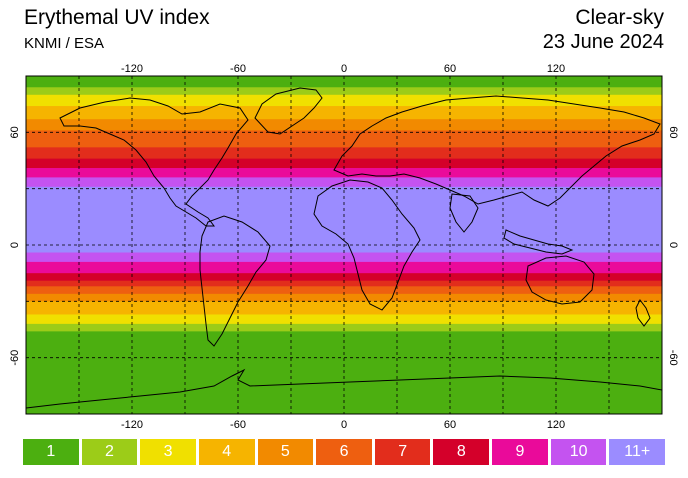 Image resolution: width=688 pixels, height=478 pixels. I want to click on legend-swatch-2: 2, so click(109, 452).